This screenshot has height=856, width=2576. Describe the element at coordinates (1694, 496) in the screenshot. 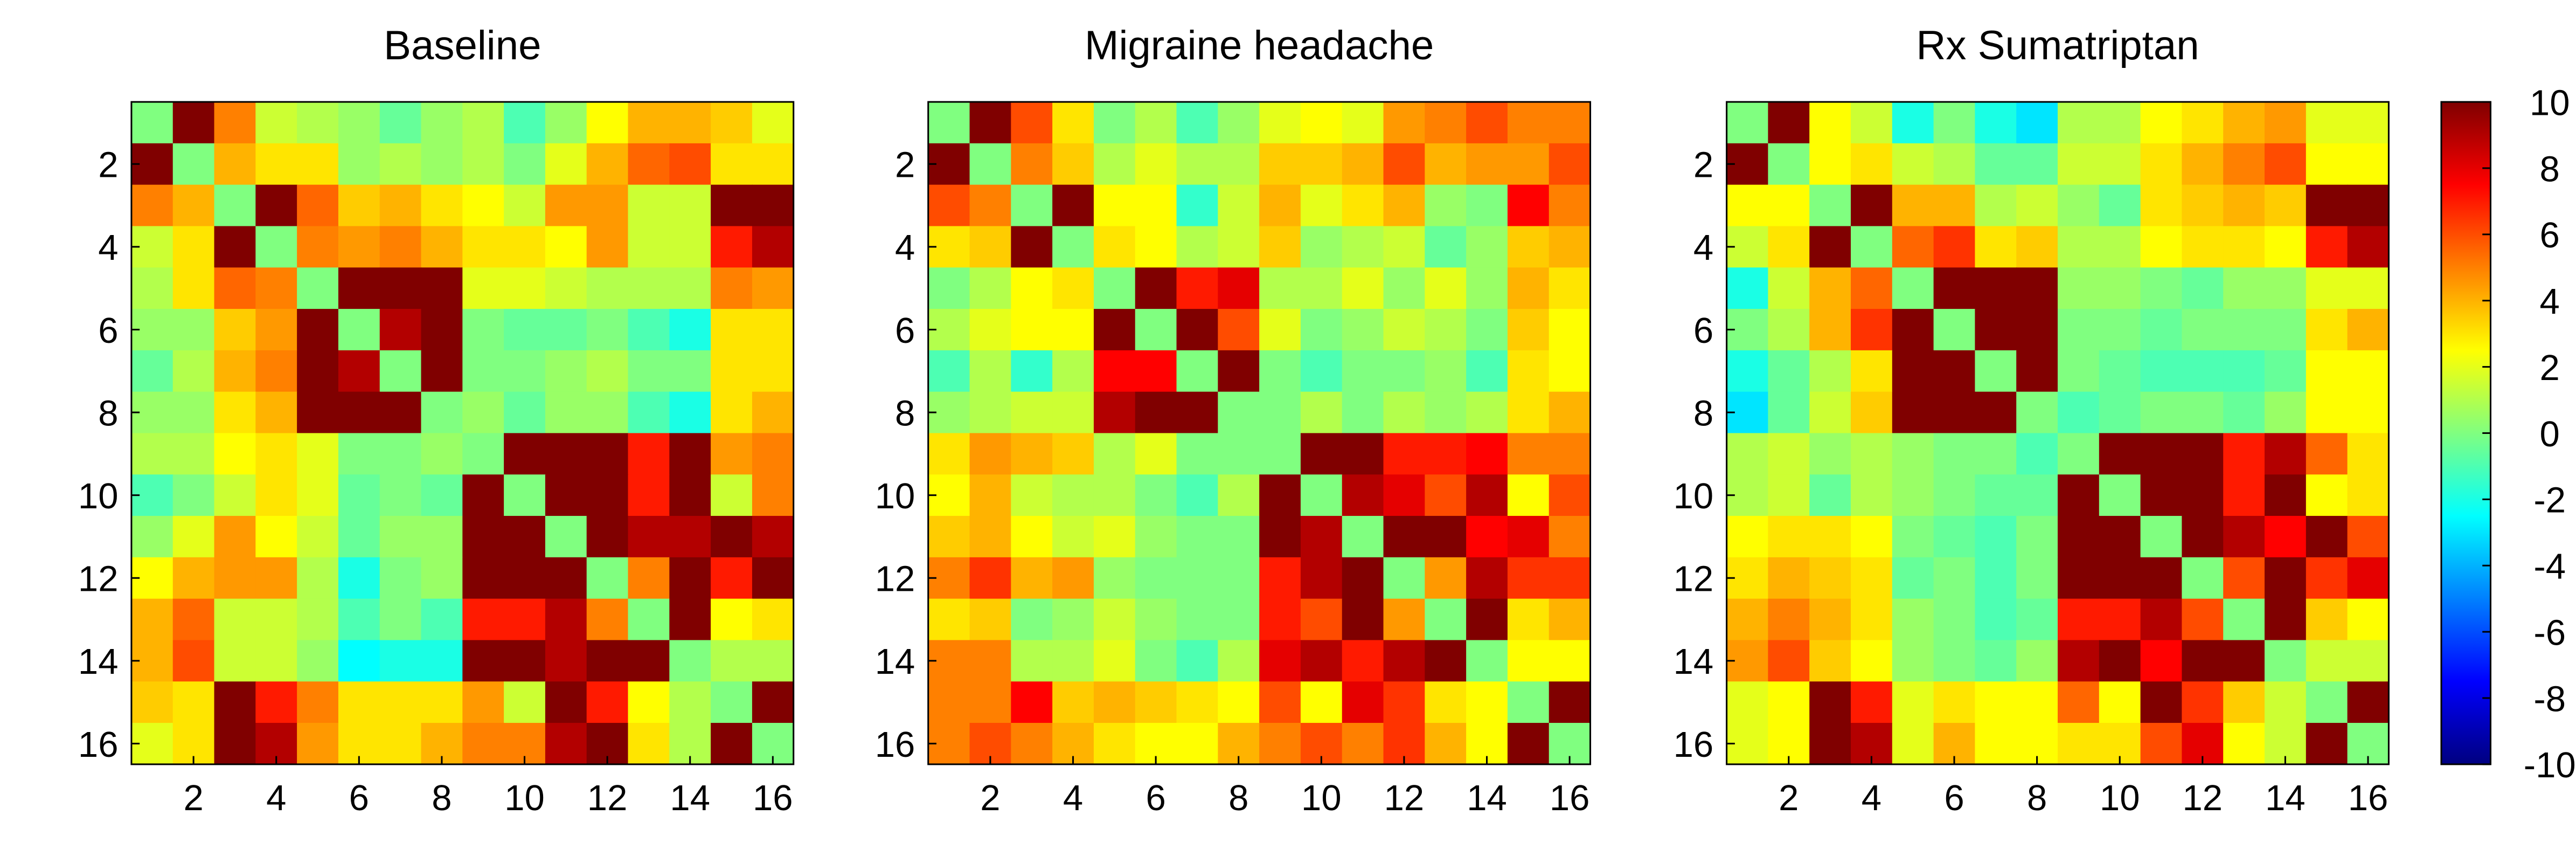

I see `y-tick-label: 10` at that location.